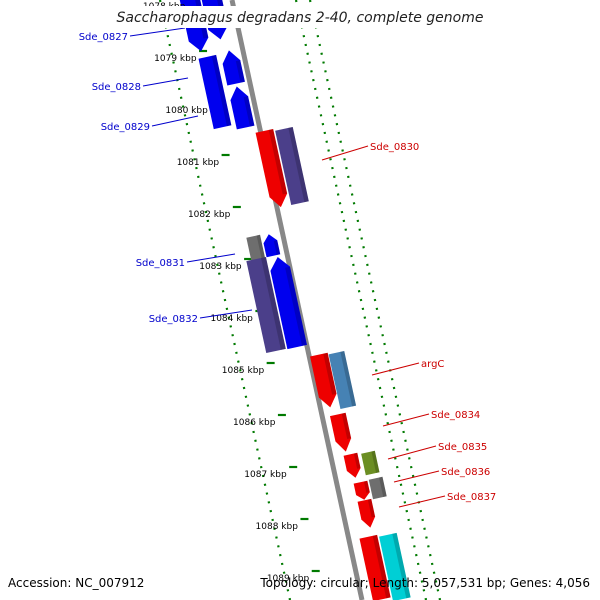  What do you see at coordinates (455, 415) in the screenshot?
I see `gene-label-right: Sde_0834` at bounding box center [455, 415].